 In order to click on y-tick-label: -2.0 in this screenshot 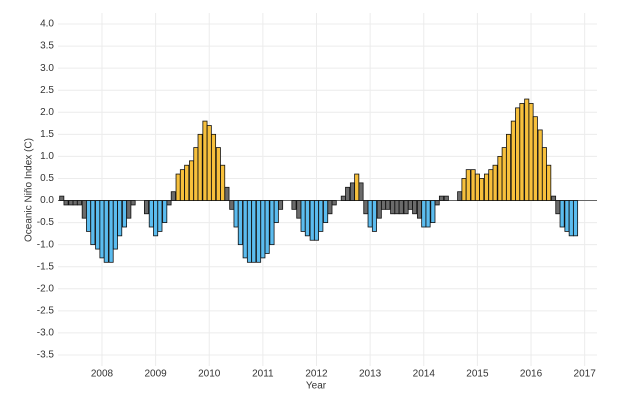, I will do `click(46, 288)`.